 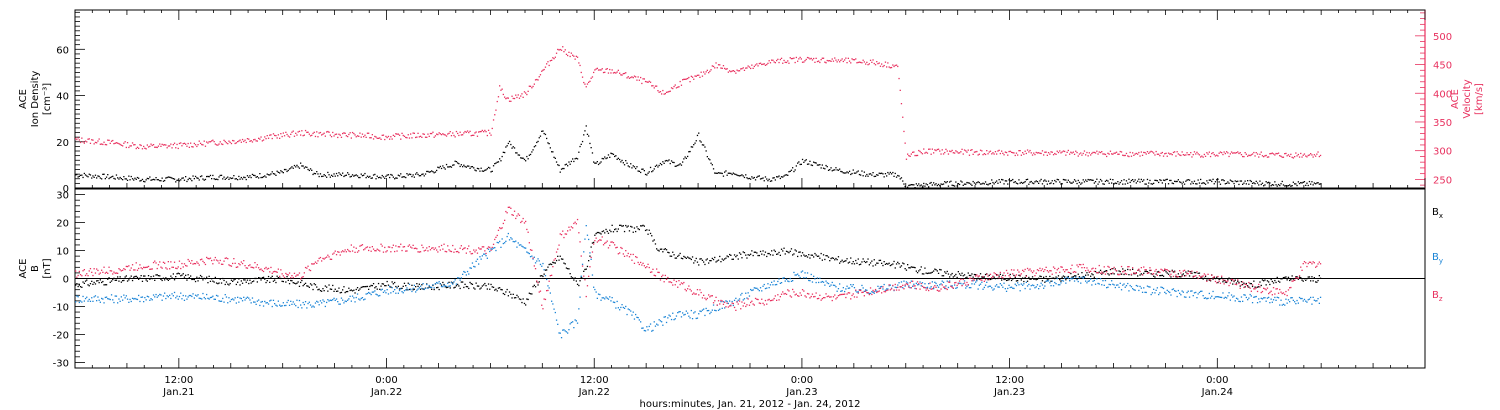 What do you see at coordinates (1442, 66) in the screenshot?
I see `velocity-tick-label: 450` at bounding box center [1442, 66].